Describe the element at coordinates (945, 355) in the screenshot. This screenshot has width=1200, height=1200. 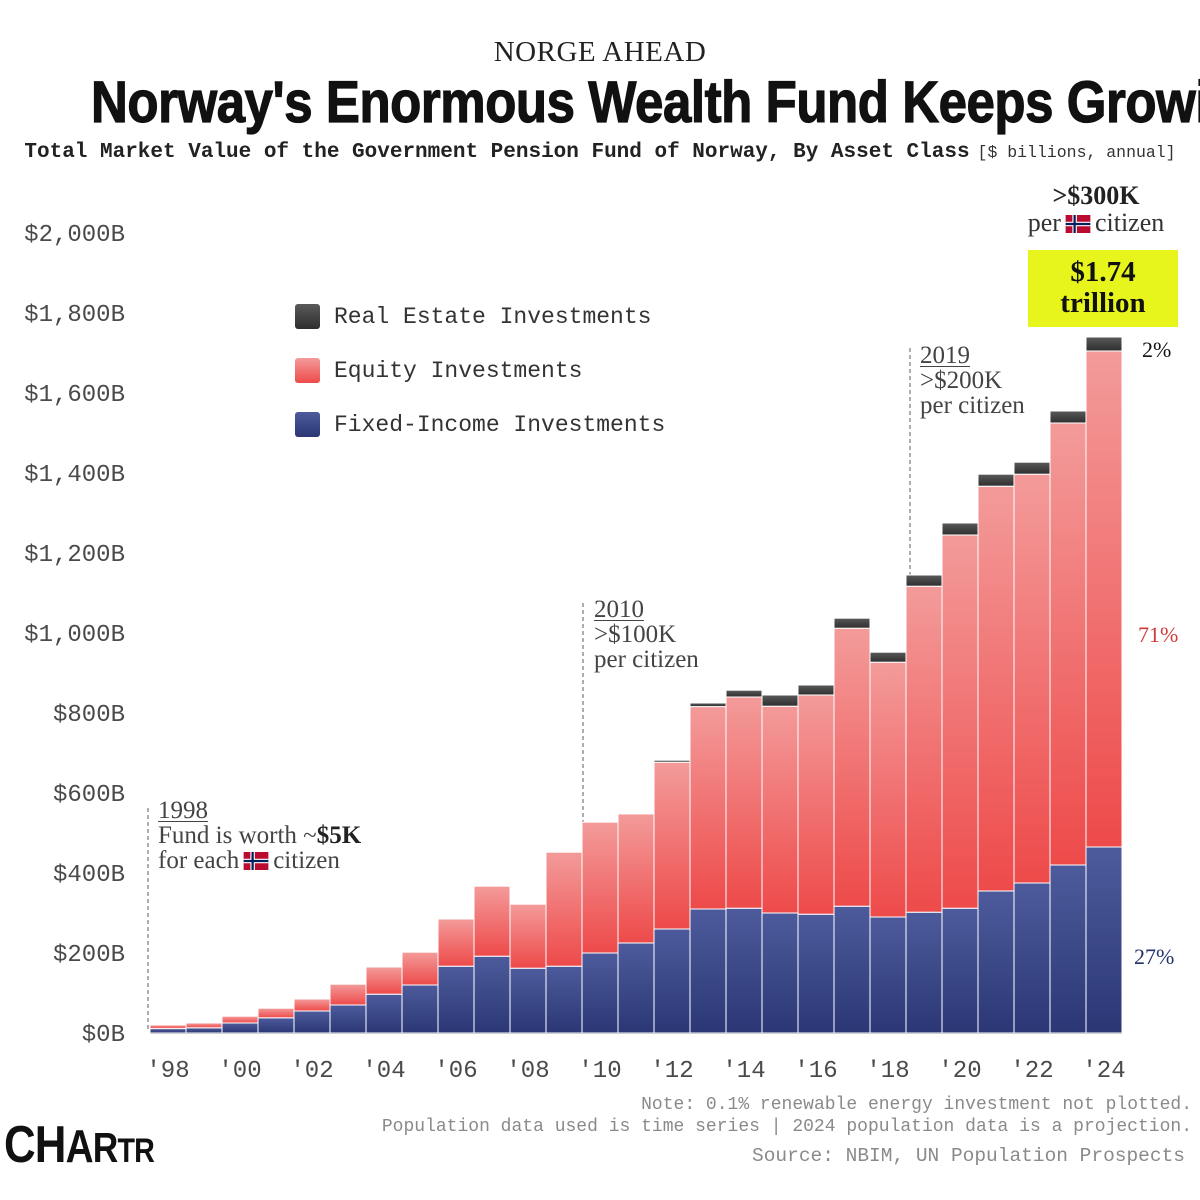
I see `annotation-year: 2019` at that location.